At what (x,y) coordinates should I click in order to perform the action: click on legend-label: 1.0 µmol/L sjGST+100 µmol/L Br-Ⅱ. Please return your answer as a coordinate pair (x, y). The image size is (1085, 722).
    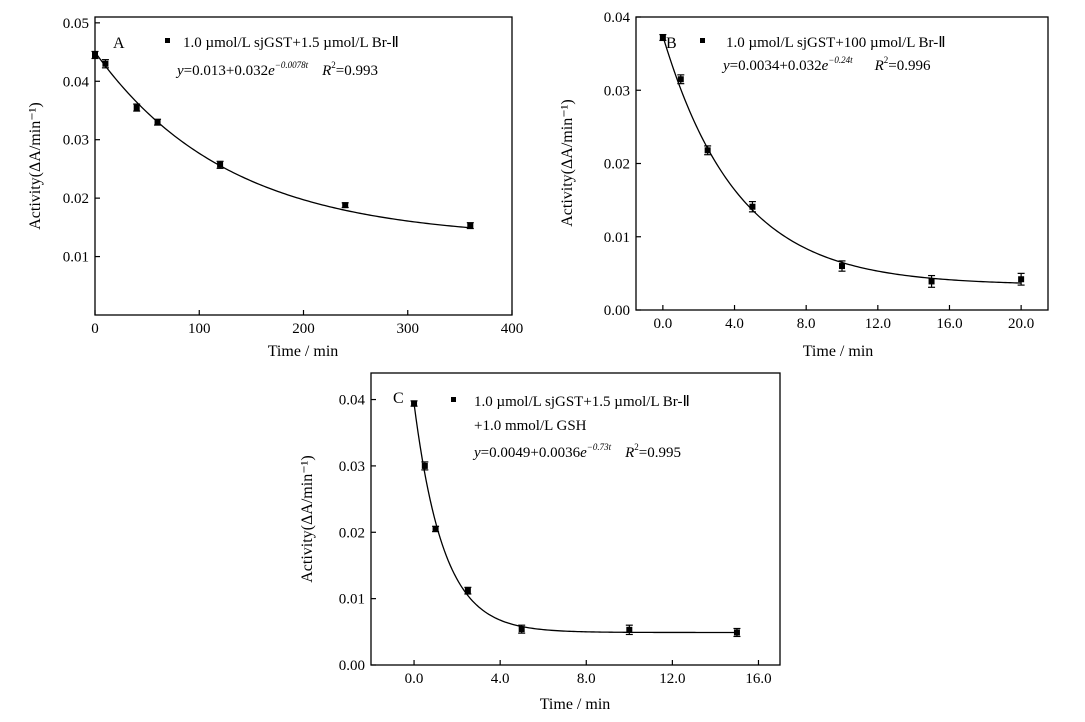
    Looking at the image, I should click on (836, 43).